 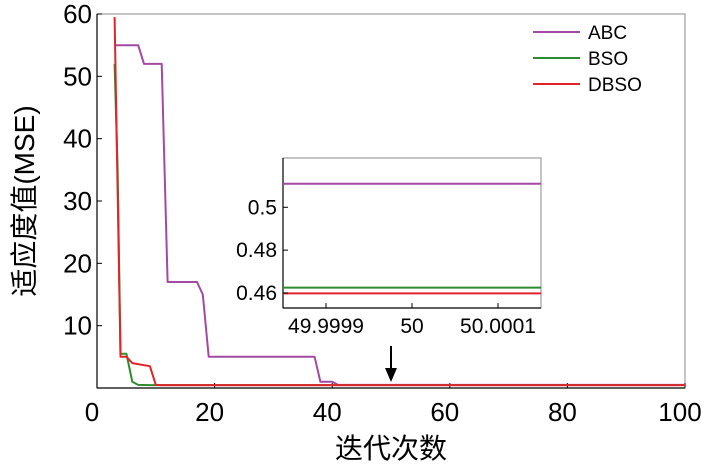 I want to click on inset-plot-frame, so click(x=412, y=233).